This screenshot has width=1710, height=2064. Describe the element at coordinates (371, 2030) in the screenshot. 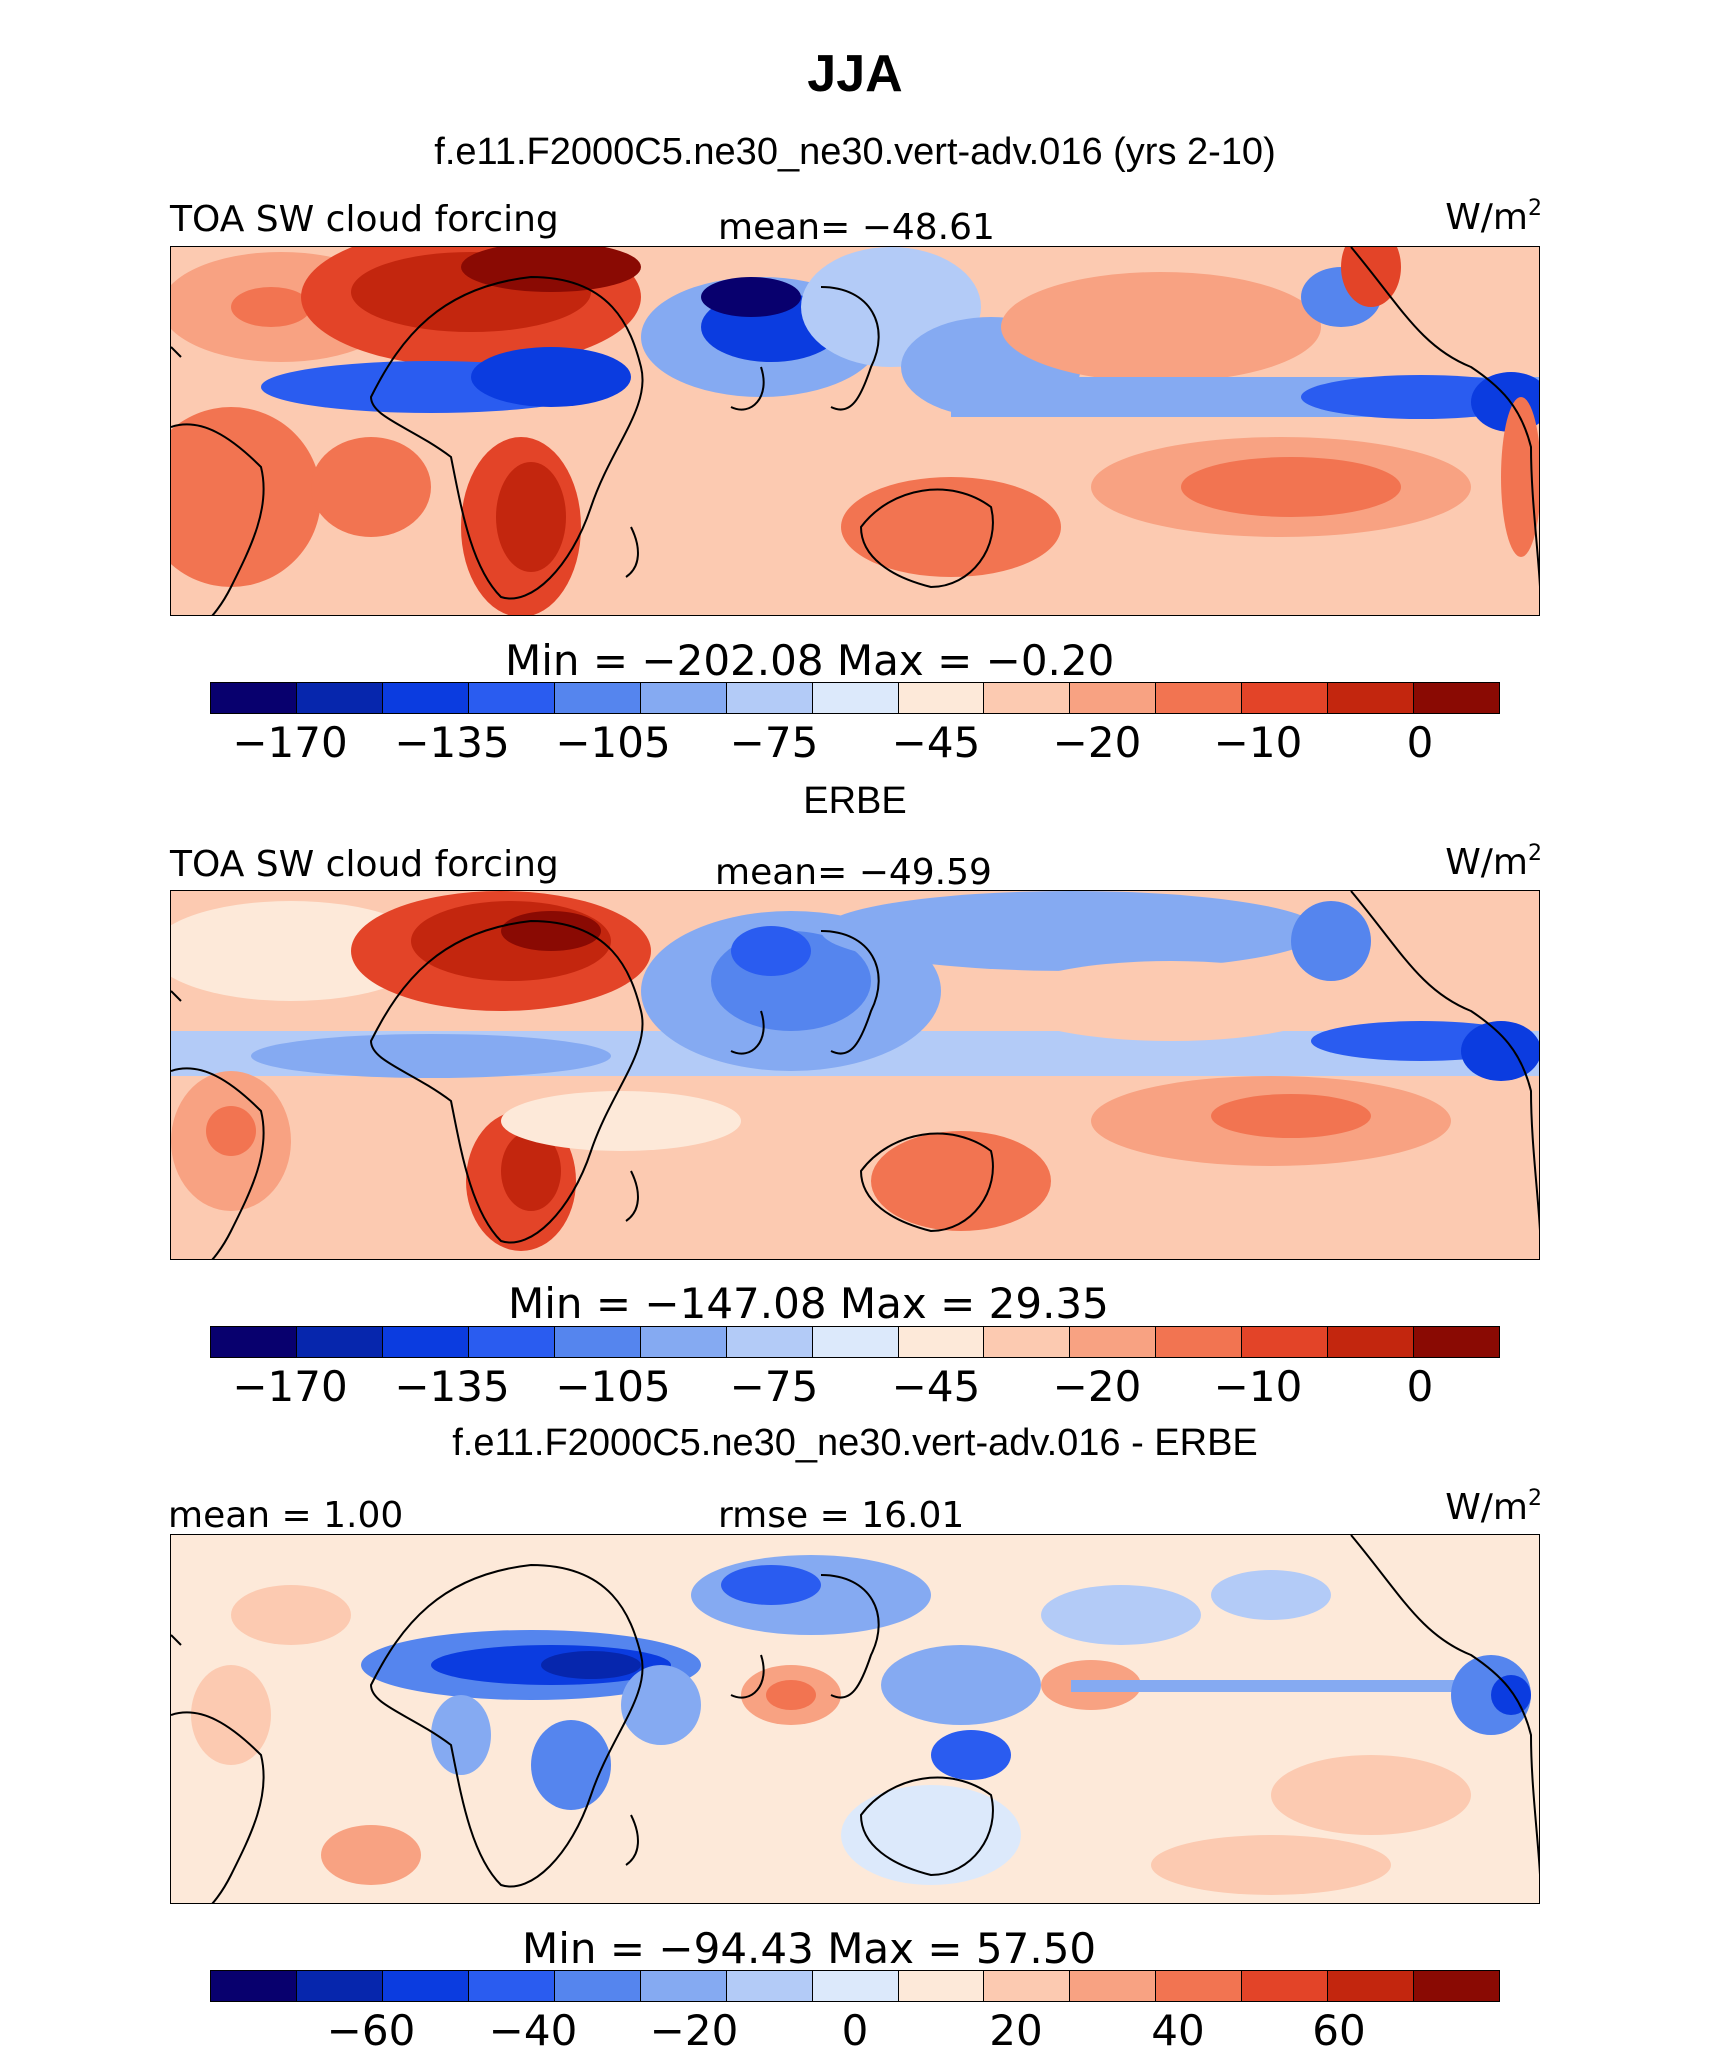

I see `panel-3-tick: −60` at that location.